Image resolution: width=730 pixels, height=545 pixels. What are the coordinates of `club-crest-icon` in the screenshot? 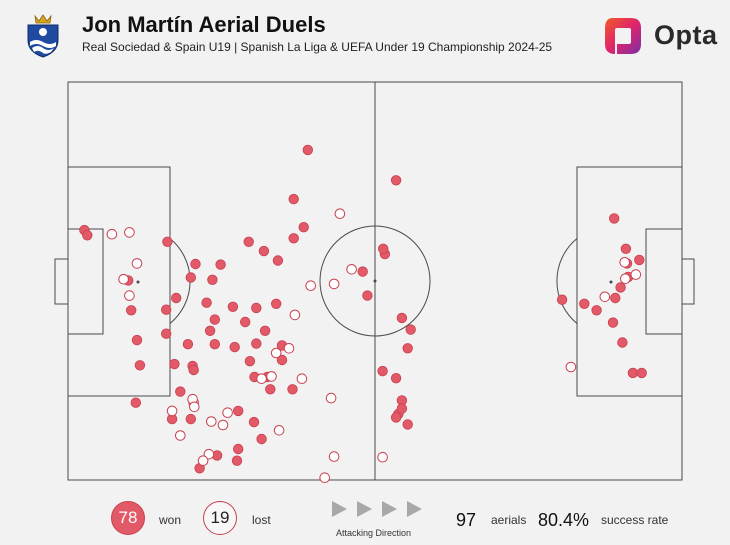 It's located at (43, 35).